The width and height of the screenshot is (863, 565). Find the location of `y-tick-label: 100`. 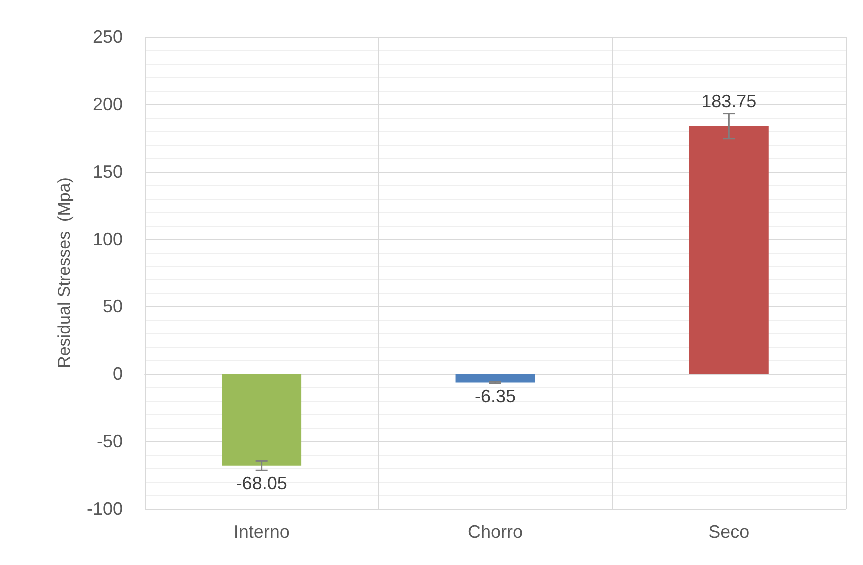

y-tick-label: 100 is located at coordinates (107, 239).